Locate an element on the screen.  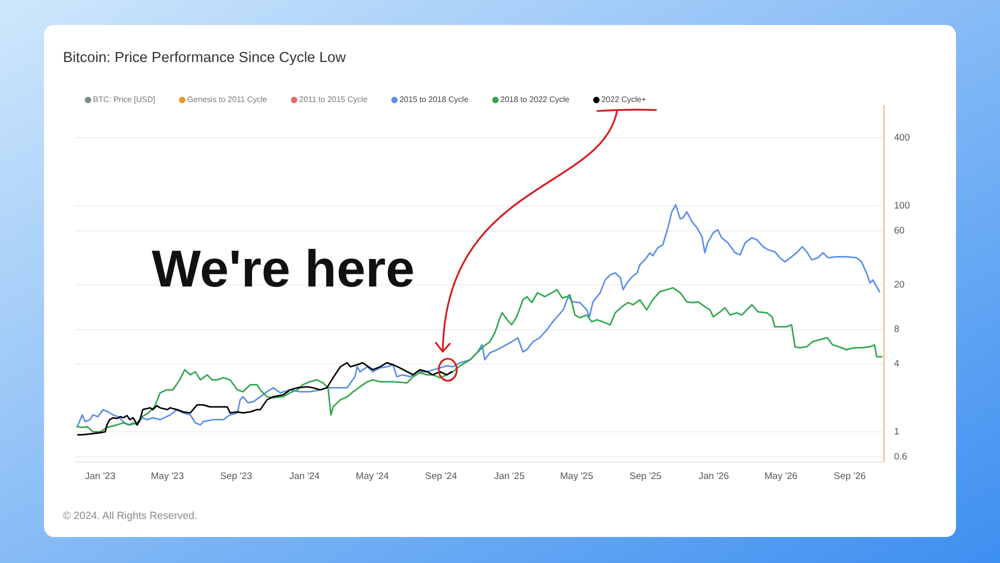
x-tick-label: May '25 is located at coordinates (577, 476).